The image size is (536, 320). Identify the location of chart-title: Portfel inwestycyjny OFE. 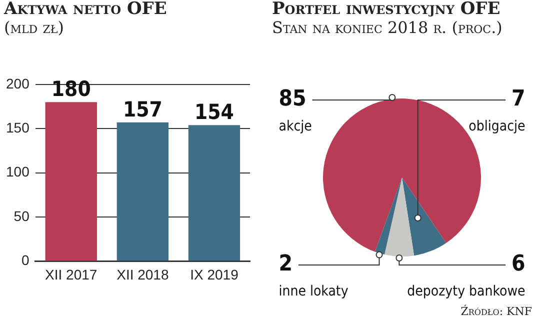
(387, 9).